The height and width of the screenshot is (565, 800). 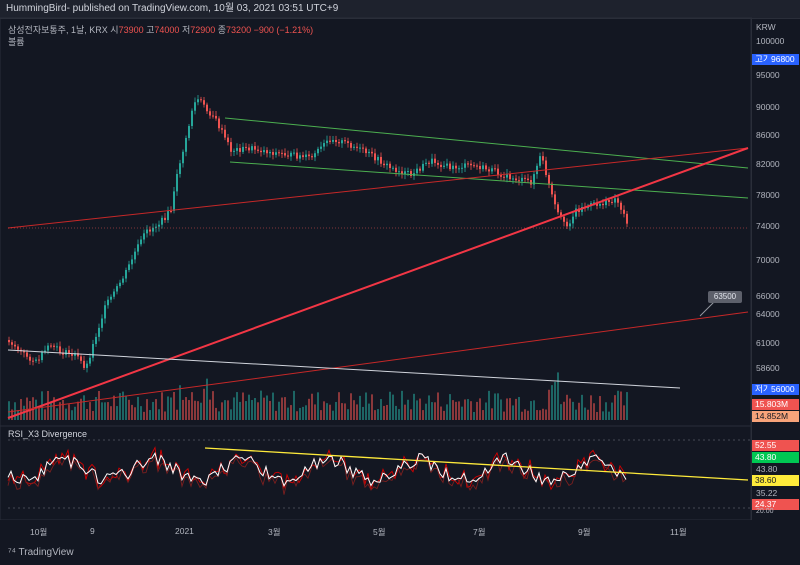 What do you see at coordinates (16, 42) in the screenshot?
I see `volume-label: 볼륨` at bounding box center [16, 42].